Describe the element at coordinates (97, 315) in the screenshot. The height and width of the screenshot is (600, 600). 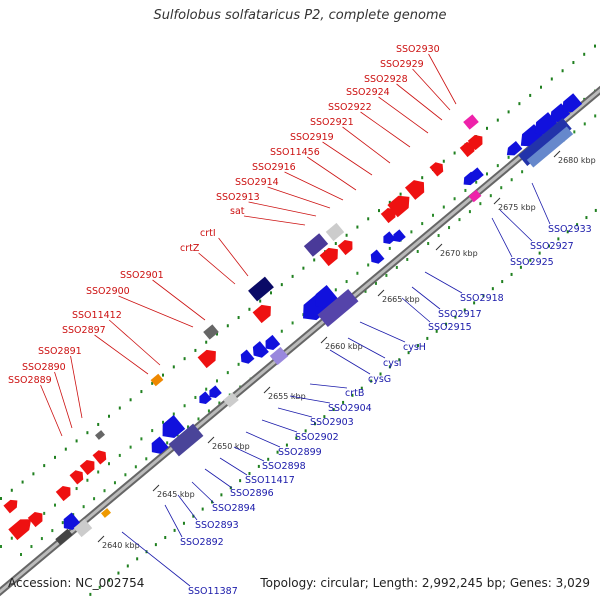
I see `gene-label-upper: SSO11412` at that location.